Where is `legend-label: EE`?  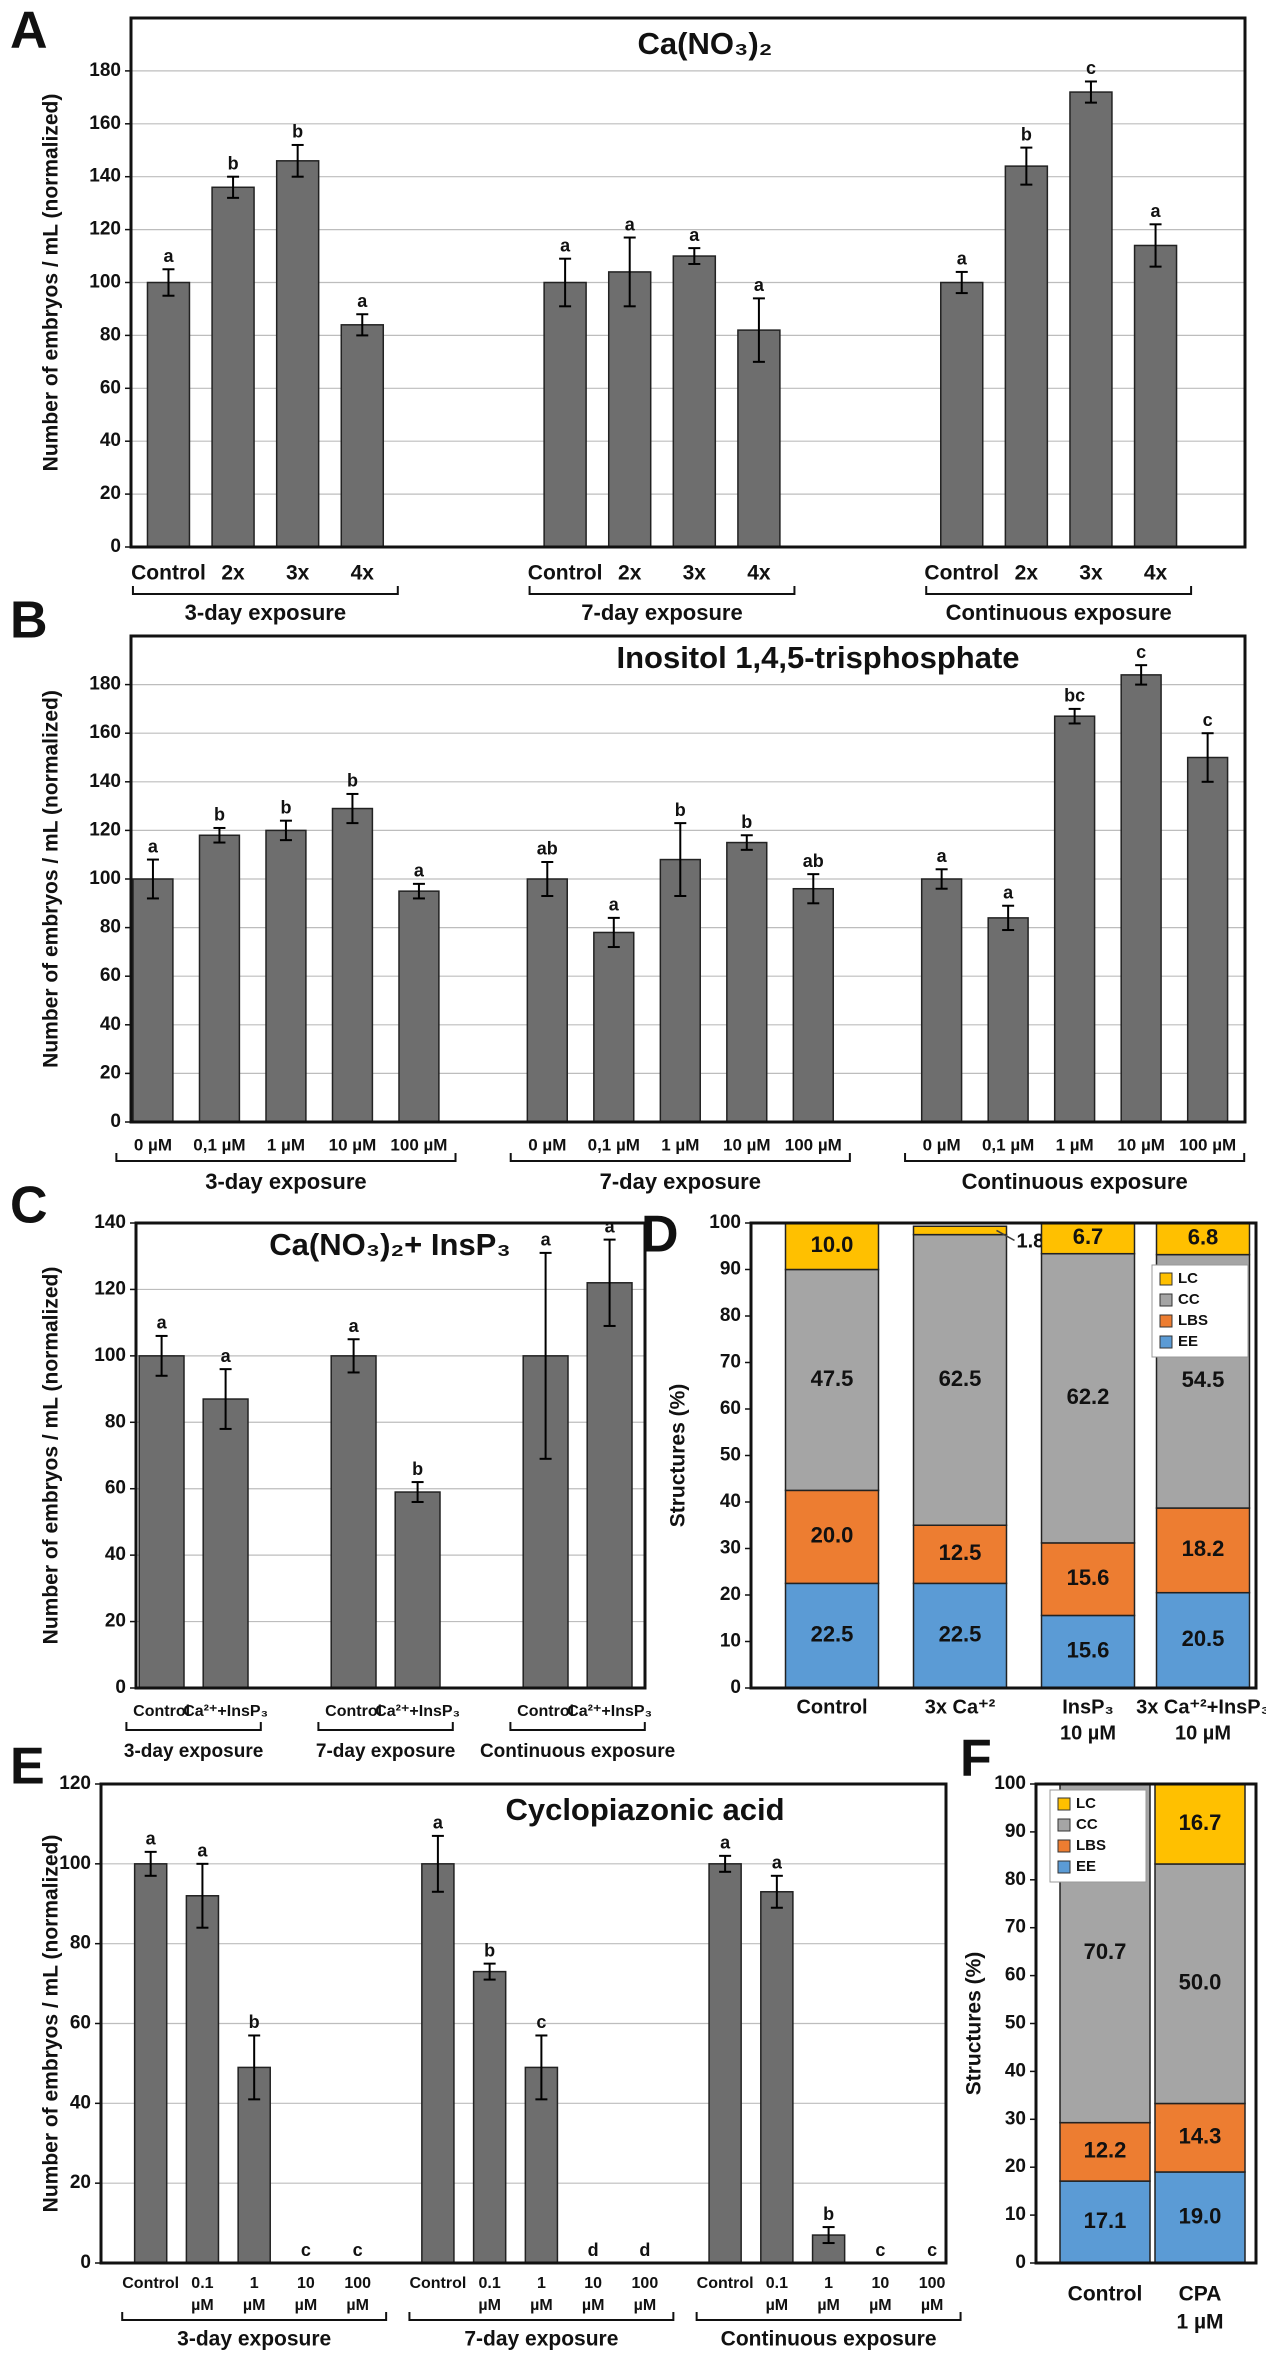
legend-label: EE is located at coordinates (1086, 1866).